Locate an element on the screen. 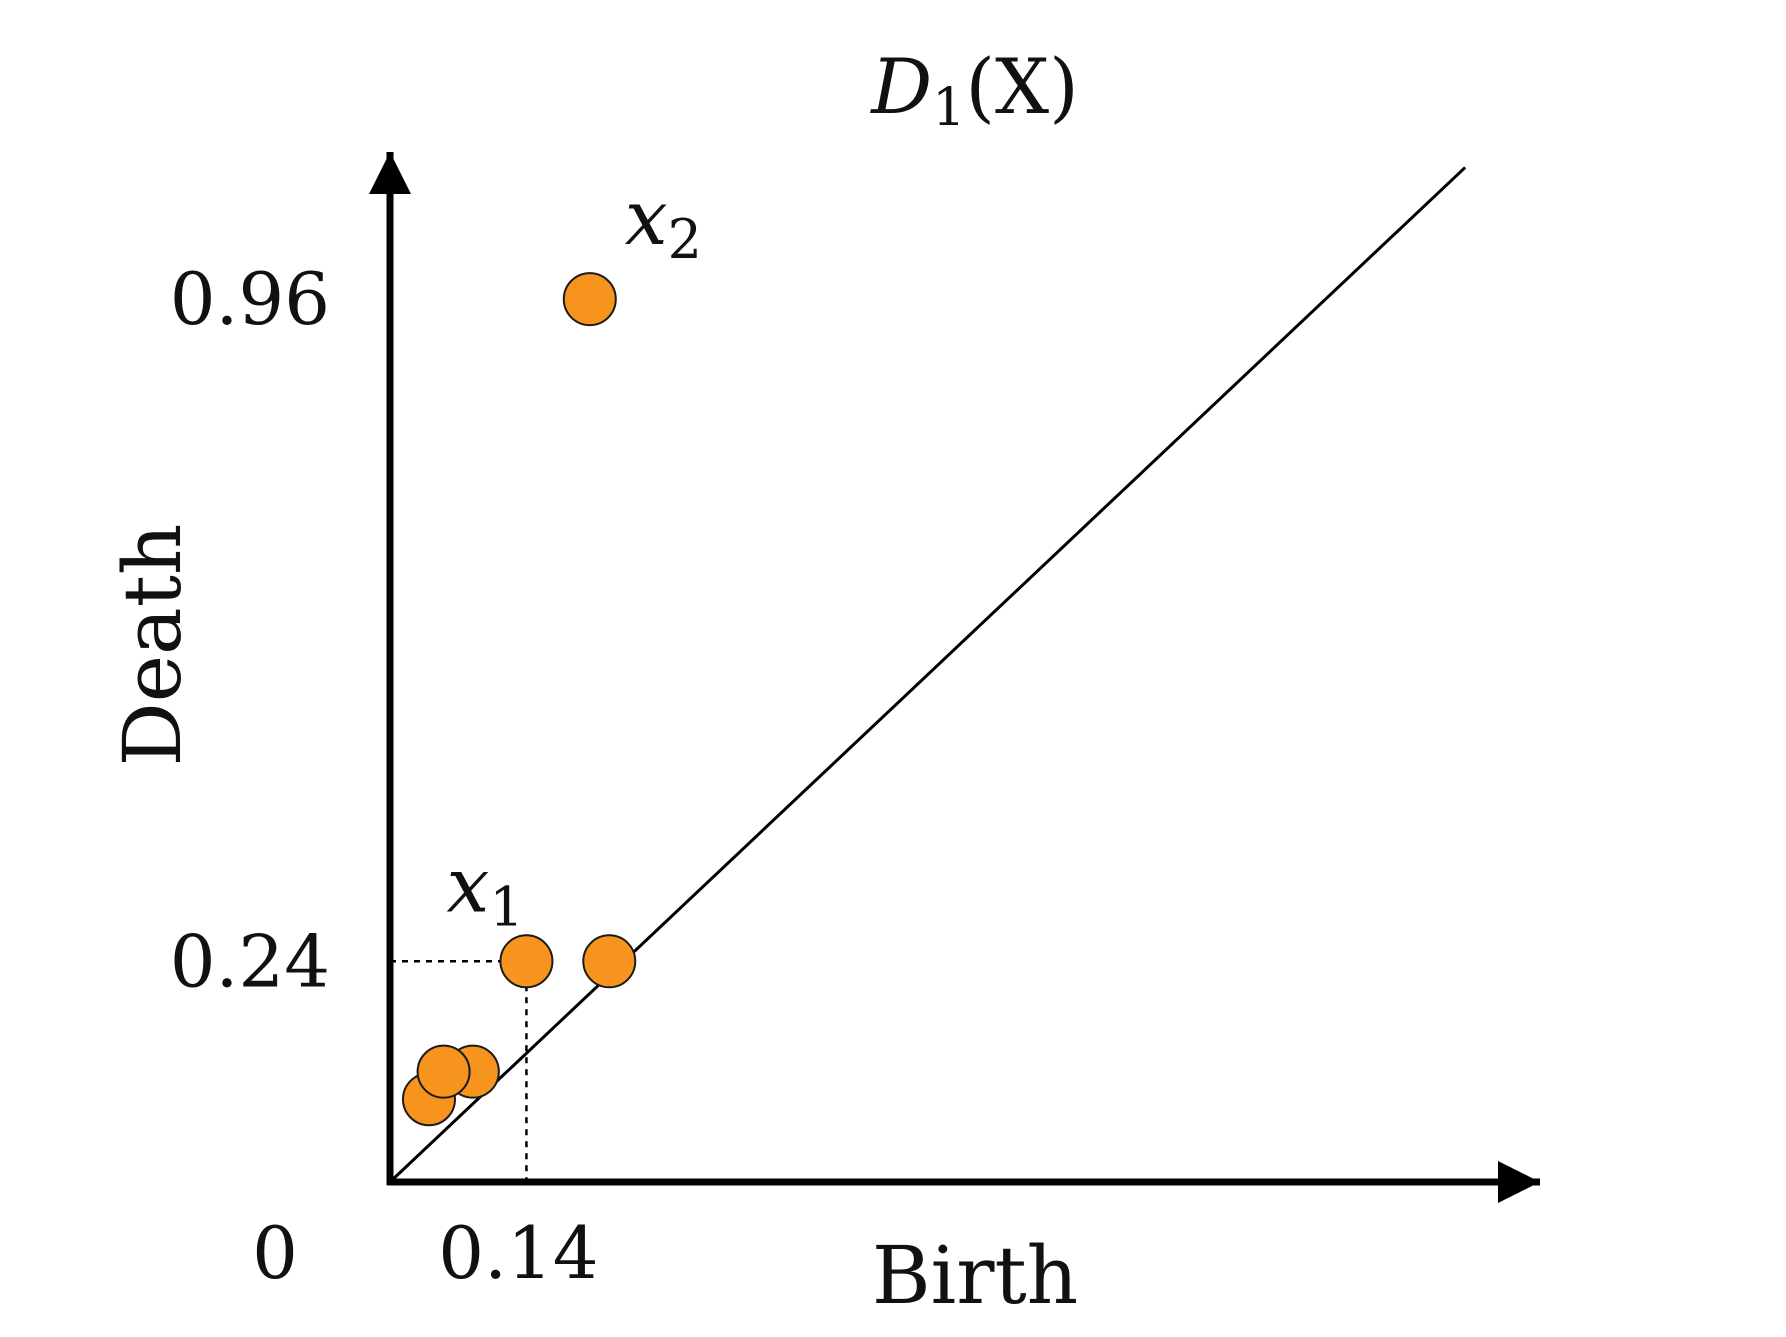  chart-title: D1(X) is located at coordinates (973, 90).